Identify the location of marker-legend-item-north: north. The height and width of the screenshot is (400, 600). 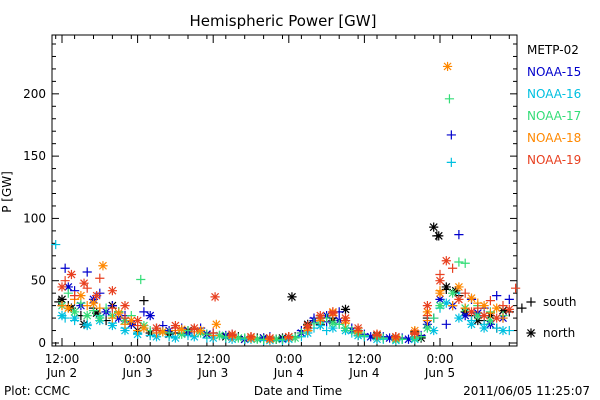
(550, 333).